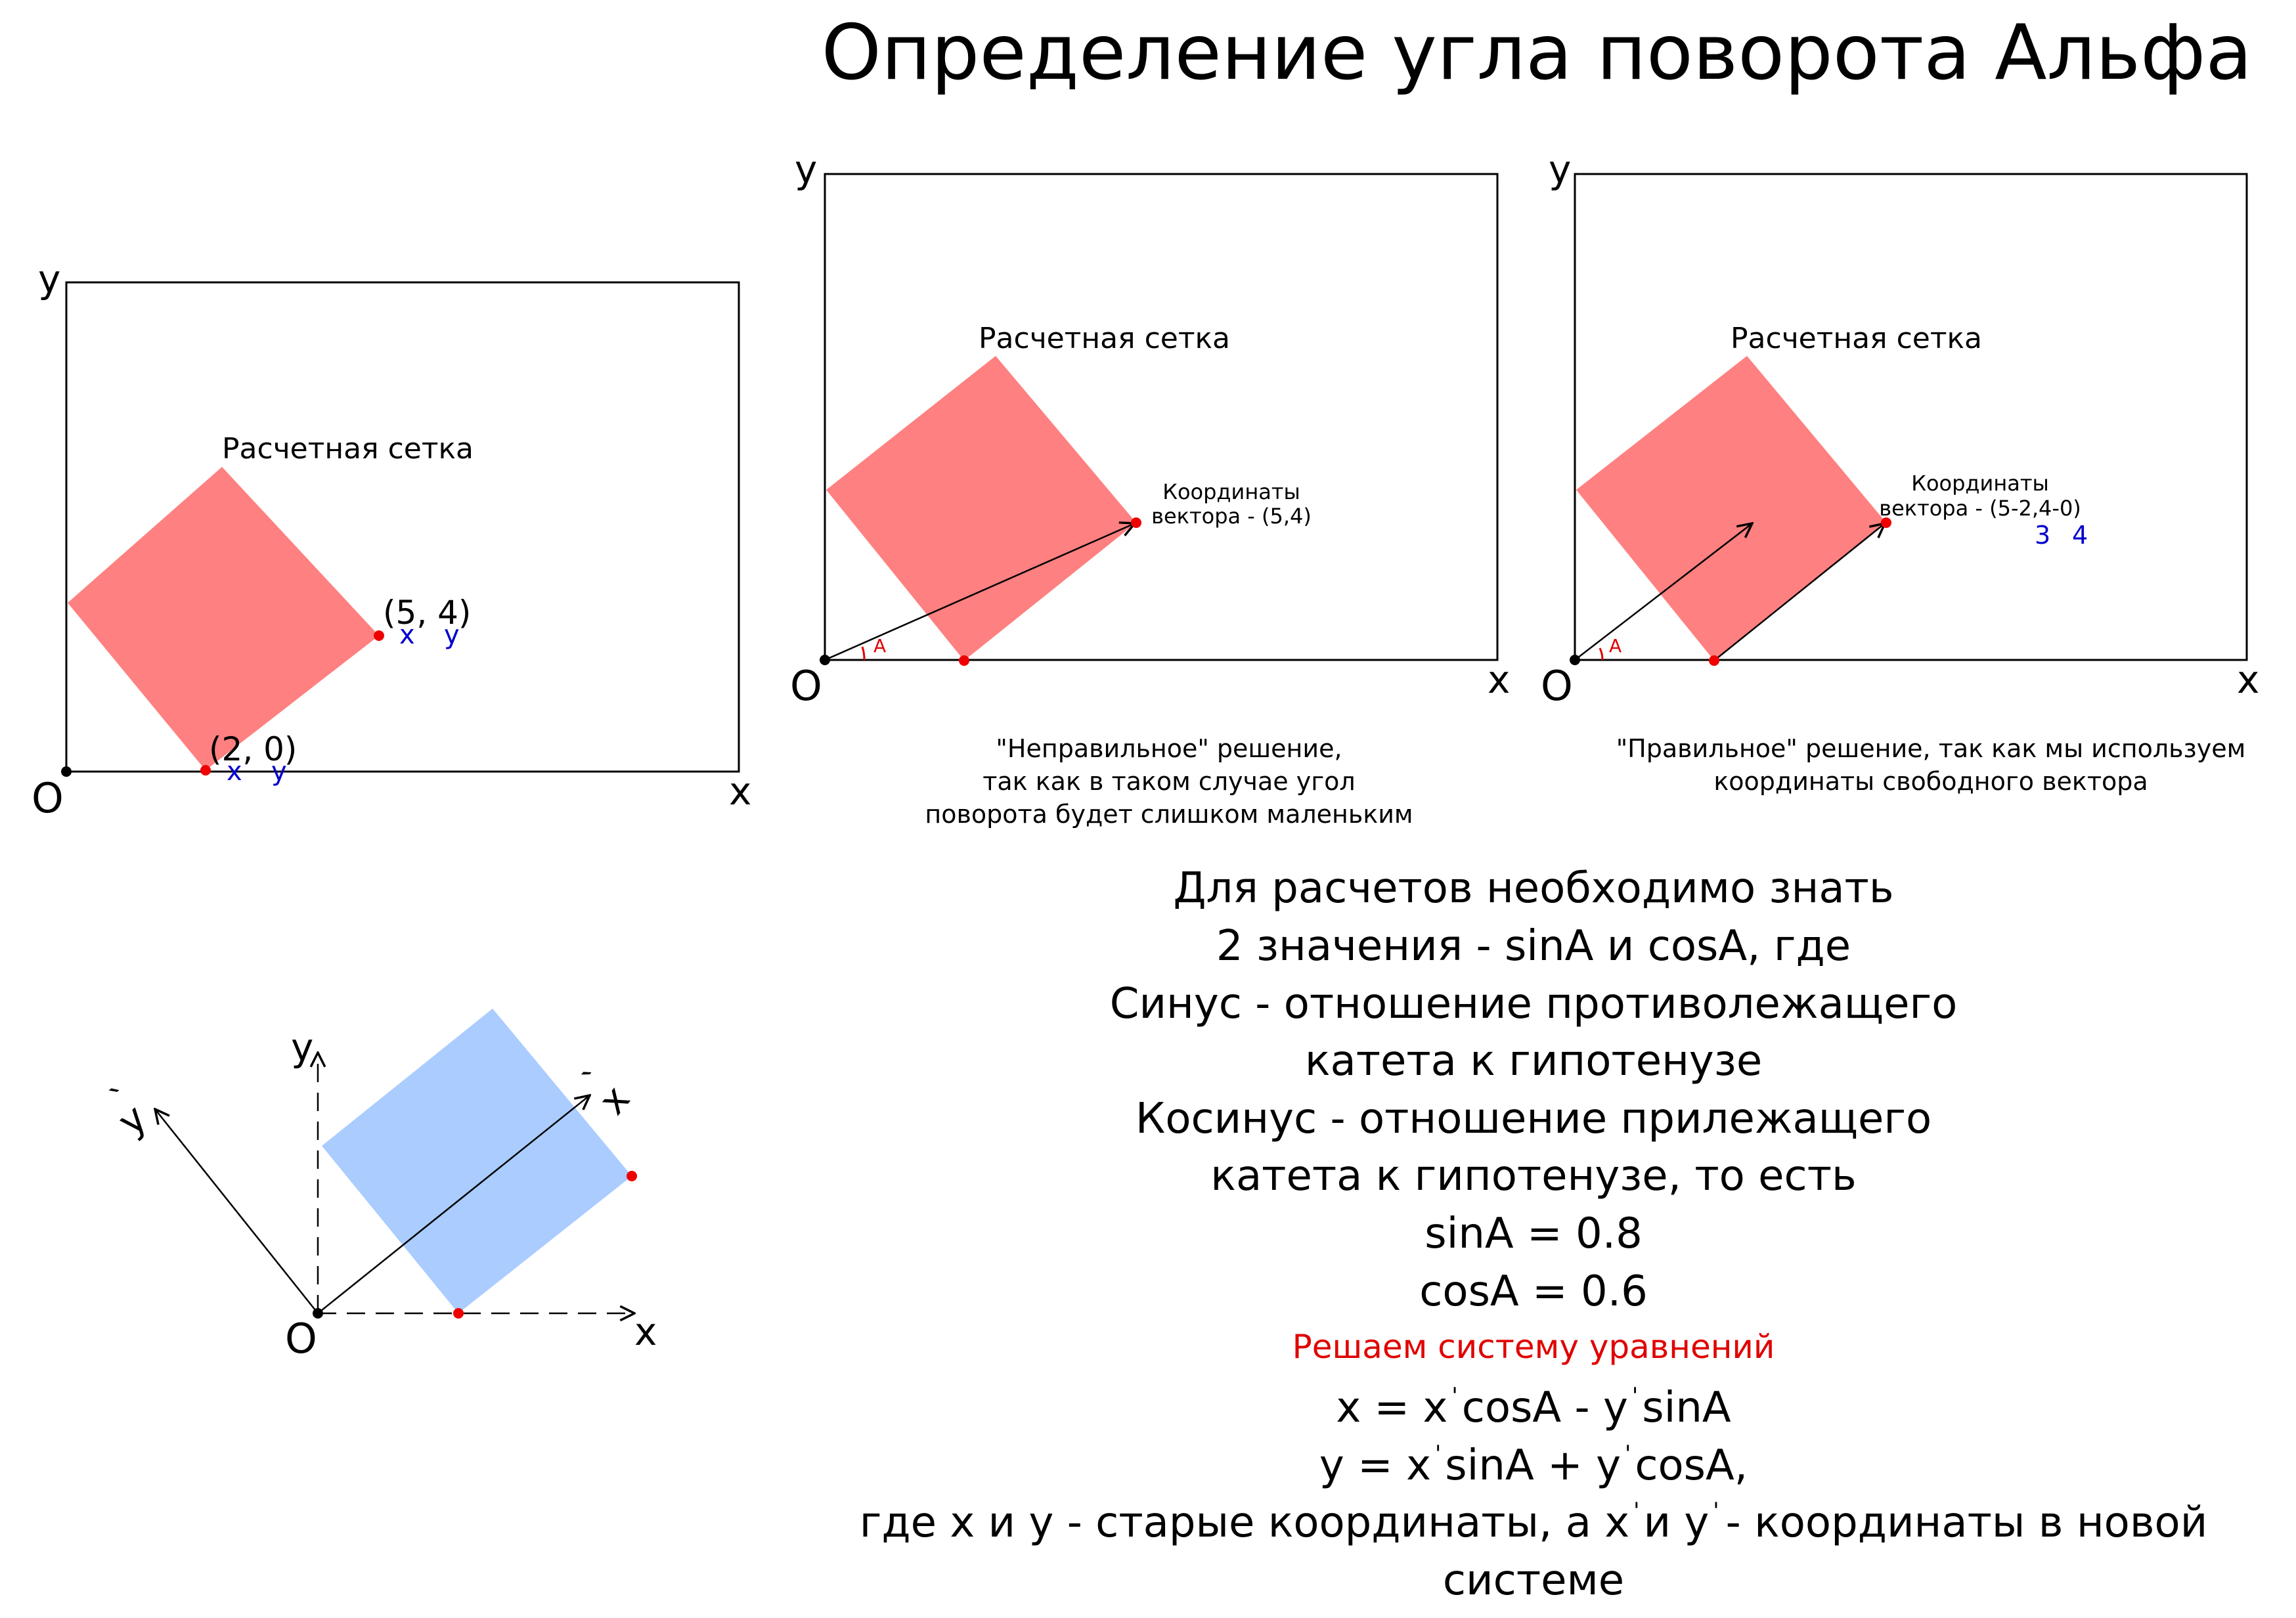  Describe the element at coordinates (234, 771) in the screenshot. I see `panel-1-point-bottom-x: x` at that location.